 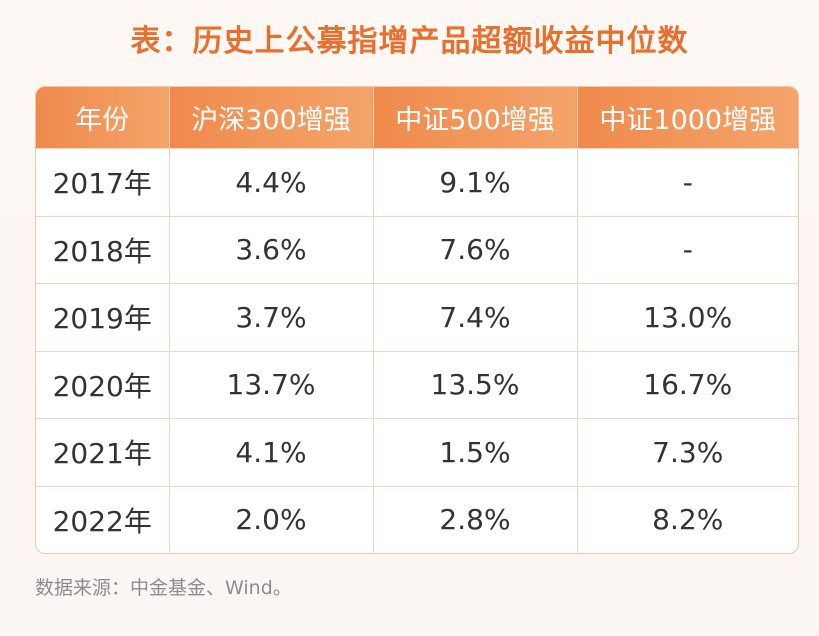 I want to click on zz500-cell: 2.8%, so click(x=475, y=519).